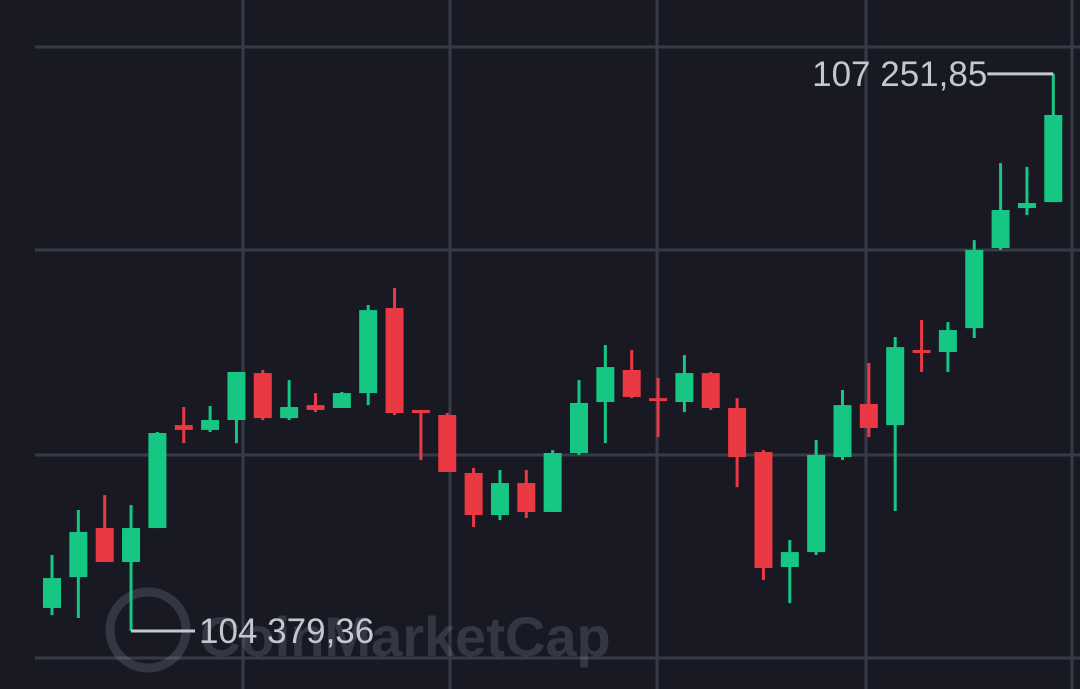  What do you see at coordinates (405, 636) in the screenshot?
I see `watermark-text: CoinMarketCap` at bounding box center [405, 636].